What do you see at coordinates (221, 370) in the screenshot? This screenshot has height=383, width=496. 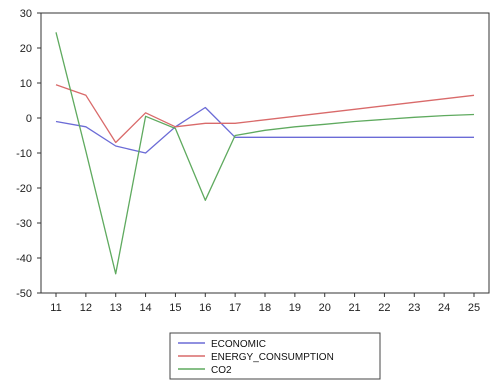 I see `legend-label: CO2` at bounding box center [221, 370].